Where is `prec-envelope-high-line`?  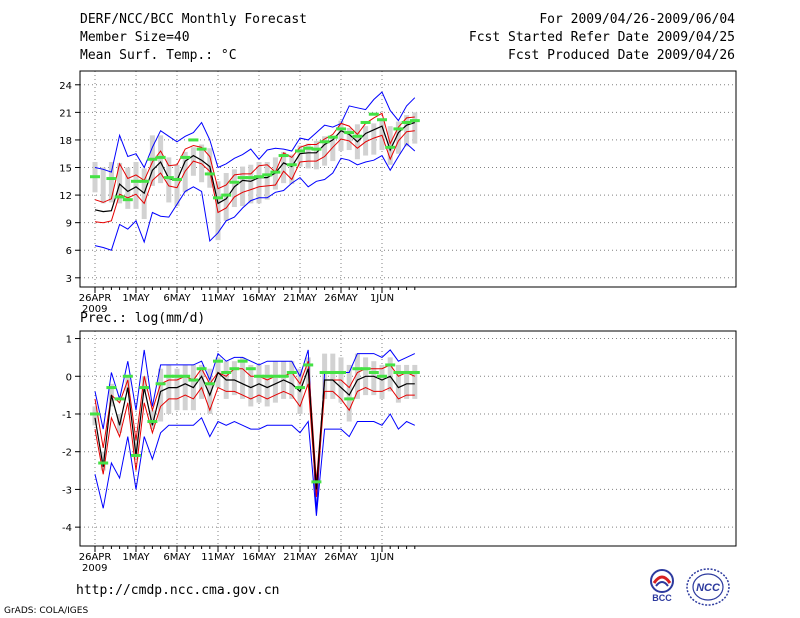 prec-envelope-high-line is located at coordinates (255, 431).